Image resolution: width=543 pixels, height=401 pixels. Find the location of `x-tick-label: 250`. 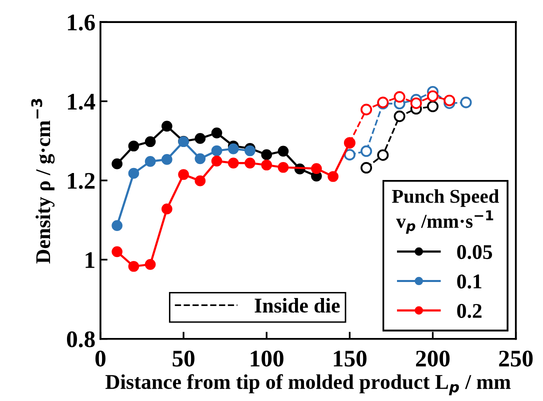

x-tick-label: 250 is located at coordinates (516, 358).